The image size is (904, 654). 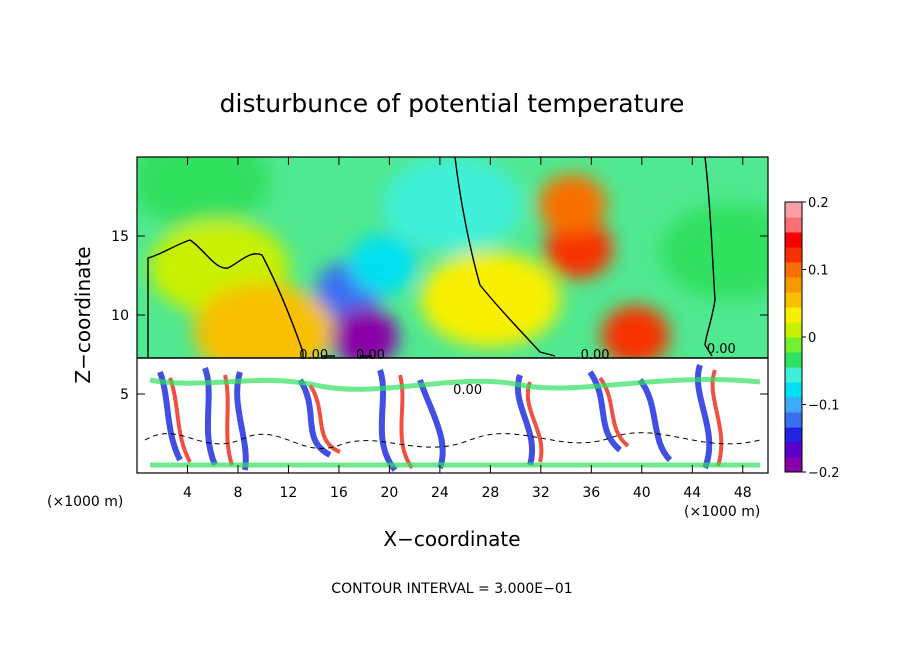 I want to click on x-unit-right: (×1000 m), so click(x=722, y=512).